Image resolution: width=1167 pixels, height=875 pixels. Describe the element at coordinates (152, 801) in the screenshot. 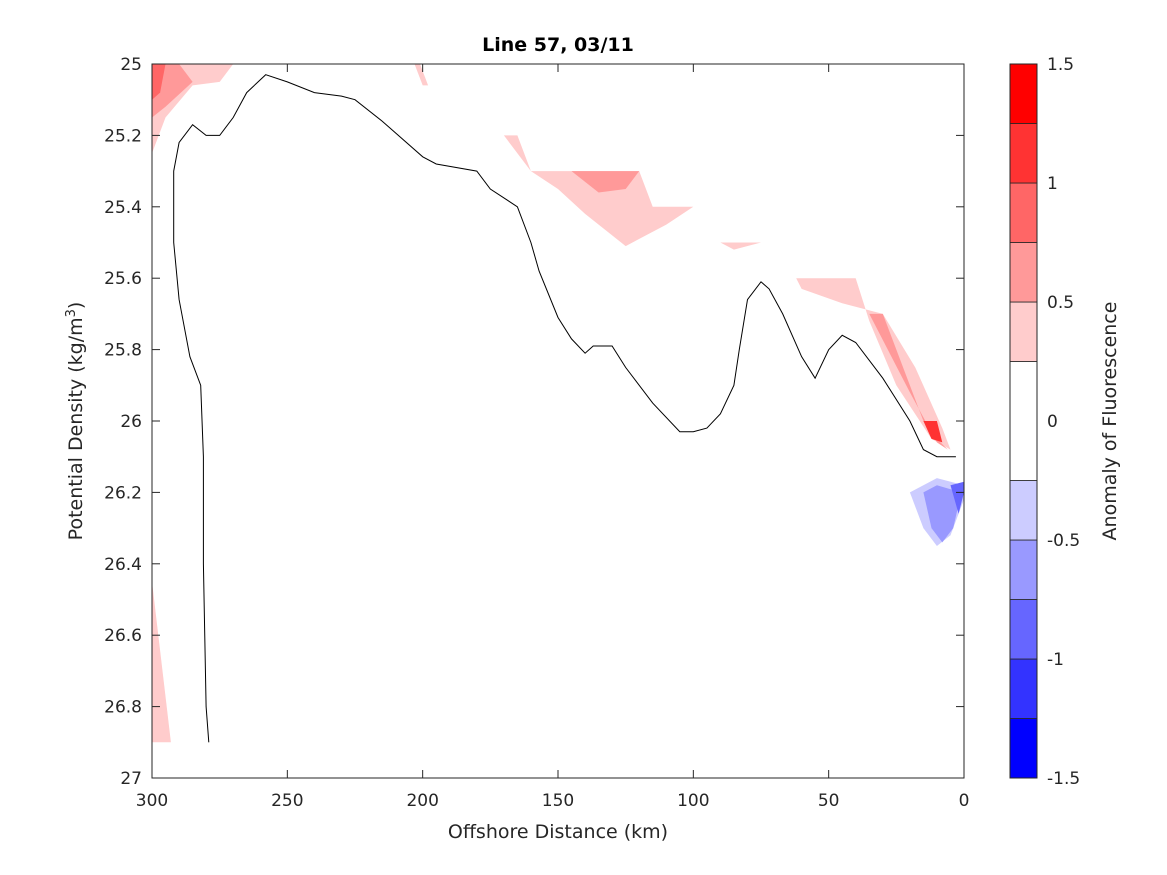

I see `x-tick-label: 300` at that location.